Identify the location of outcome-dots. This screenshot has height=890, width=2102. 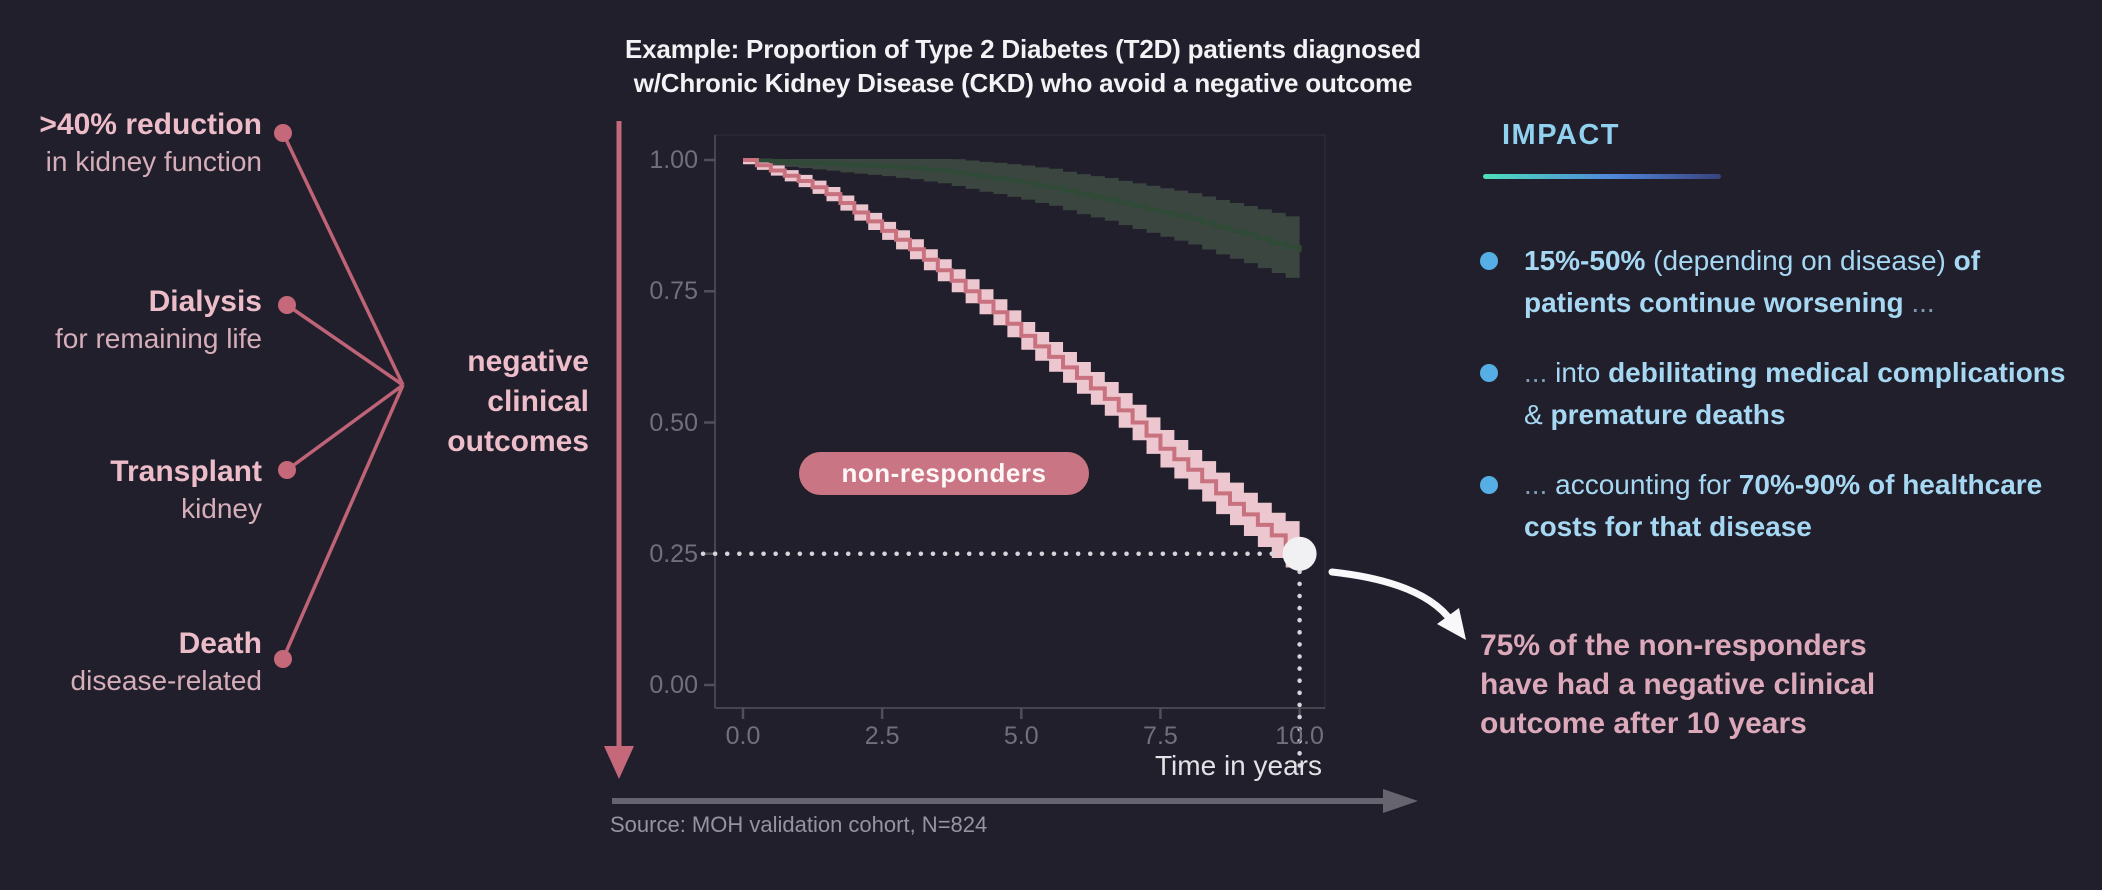
(285, 396).